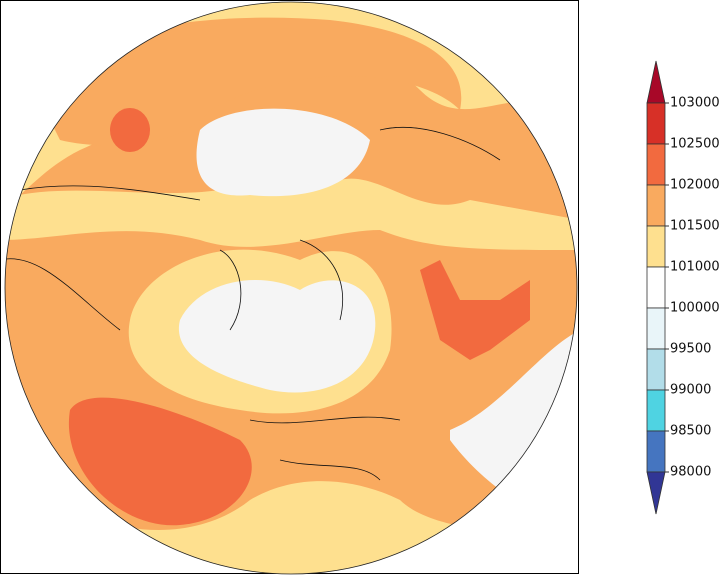 The width and height of the screenshot is (728, 579). I want to click on colorbar-label: 99000, so click(690, 390).